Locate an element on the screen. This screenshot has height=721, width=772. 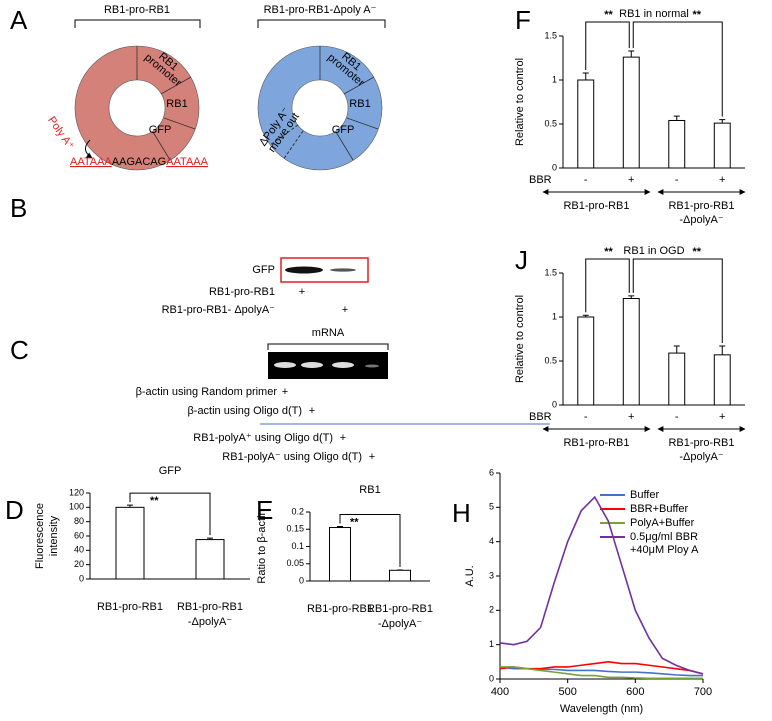
chart-title: RB1 in normal is located at coordinates (654, 14).